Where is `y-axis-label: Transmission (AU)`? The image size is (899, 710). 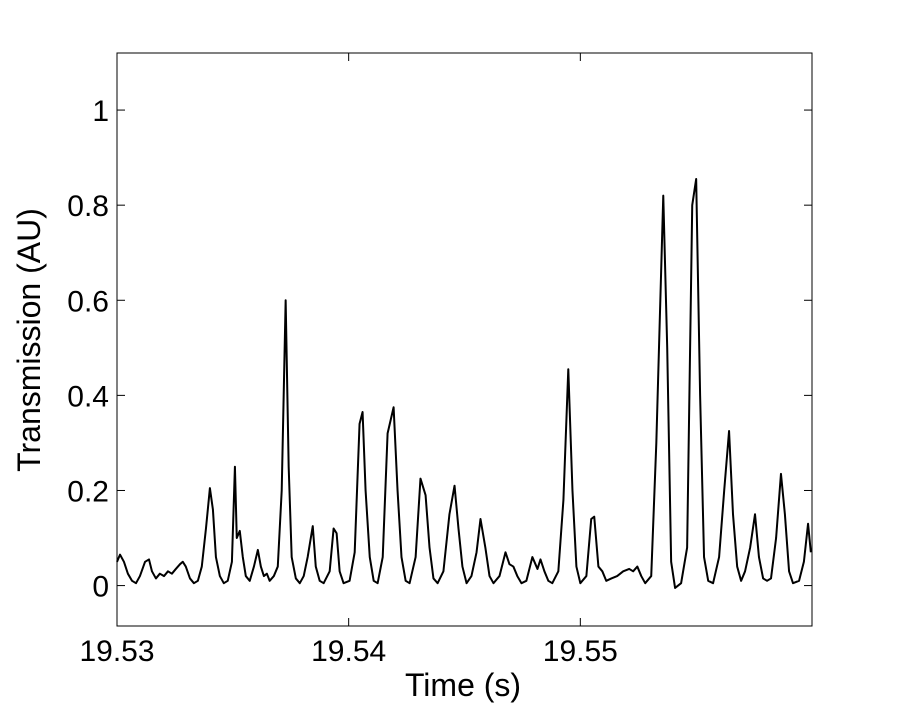
y-axis-label: Transmission (AU) is located at coordinates (29, 340).